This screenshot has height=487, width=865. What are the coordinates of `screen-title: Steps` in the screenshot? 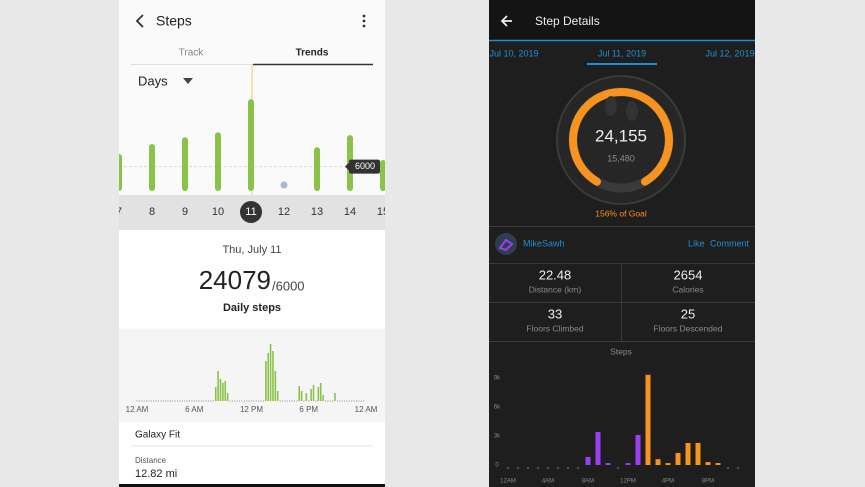 It's located at (174, 21).